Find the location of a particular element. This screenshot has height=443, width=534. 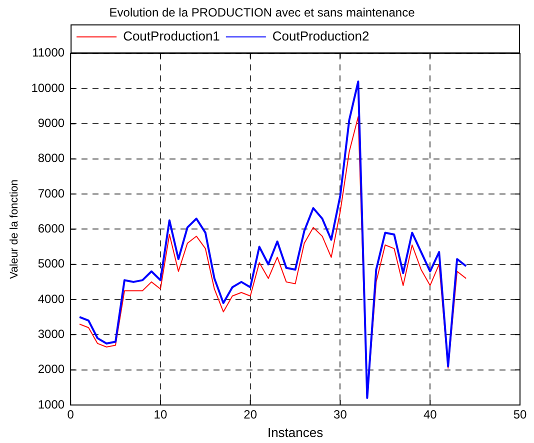

y-axis-title: Valeur de la fonction is located at coordinates (14, 229).